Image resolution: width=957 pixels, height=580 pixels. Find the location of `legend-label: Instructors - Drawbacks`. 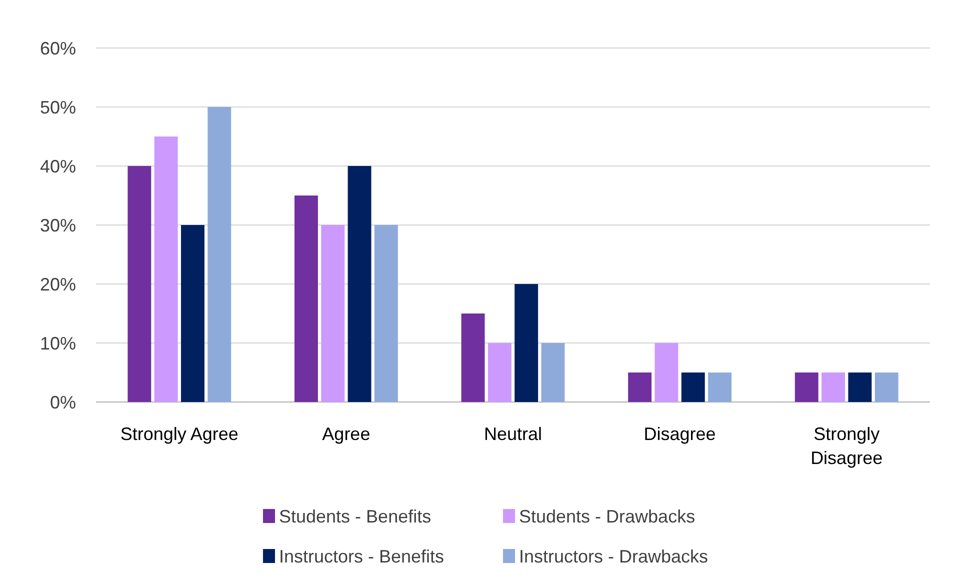

legend-label: Instructors - Drawbacks is located at coordinates (613, 556).